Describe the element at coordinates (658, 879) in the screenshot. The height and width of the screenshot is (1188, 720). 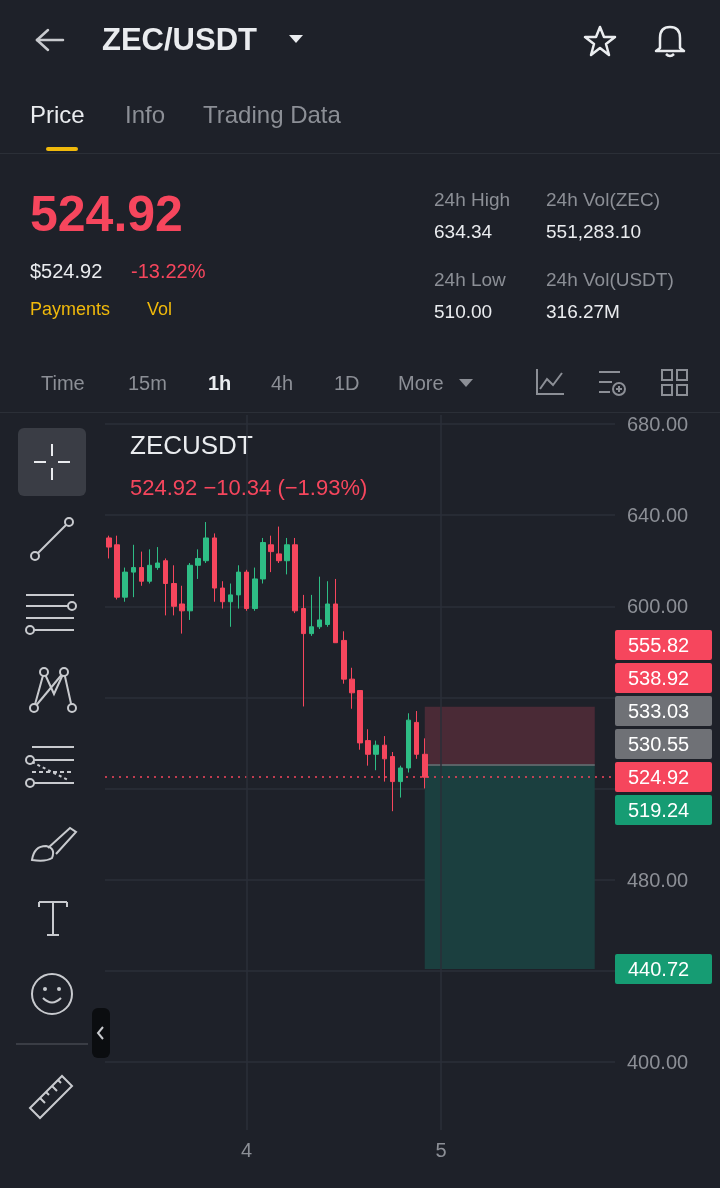
I see `y-tick-label: 480.00` at that location.